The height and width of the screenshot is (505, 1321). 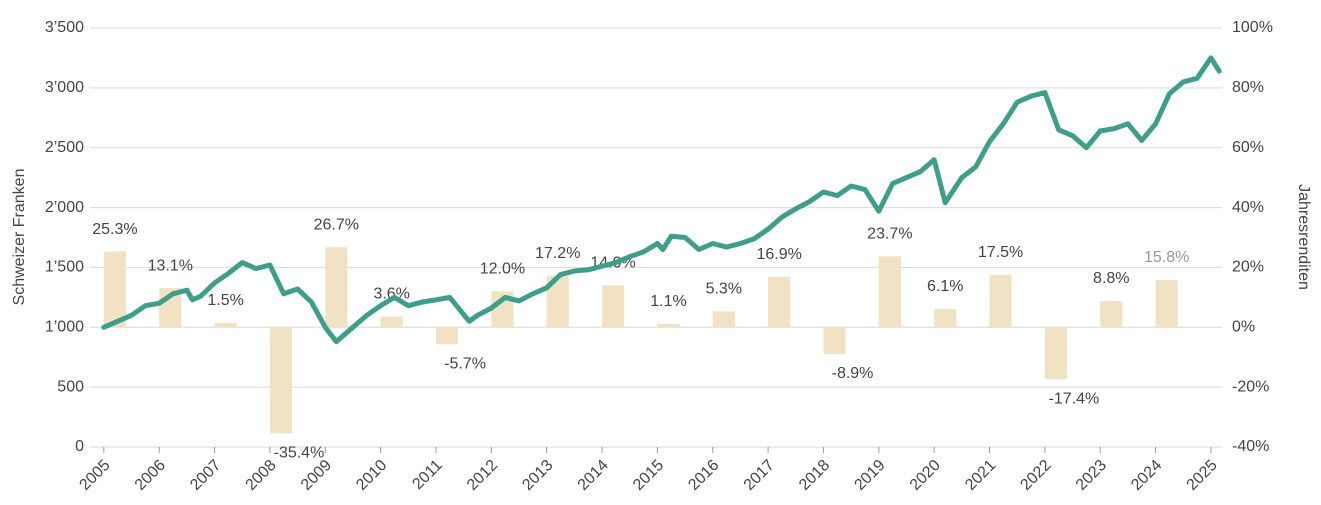 I want to click on y2-tick-label: 20%, so click(x=1248, y=267).